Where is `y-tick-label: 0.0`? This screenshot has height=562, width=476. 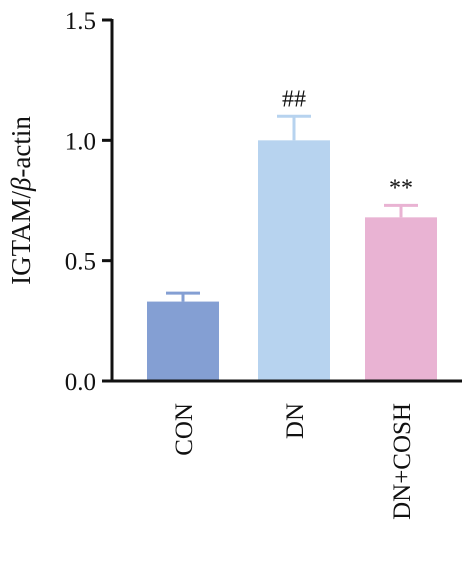 y-tick-label: 0.0 is located at coordinates (80, 382).